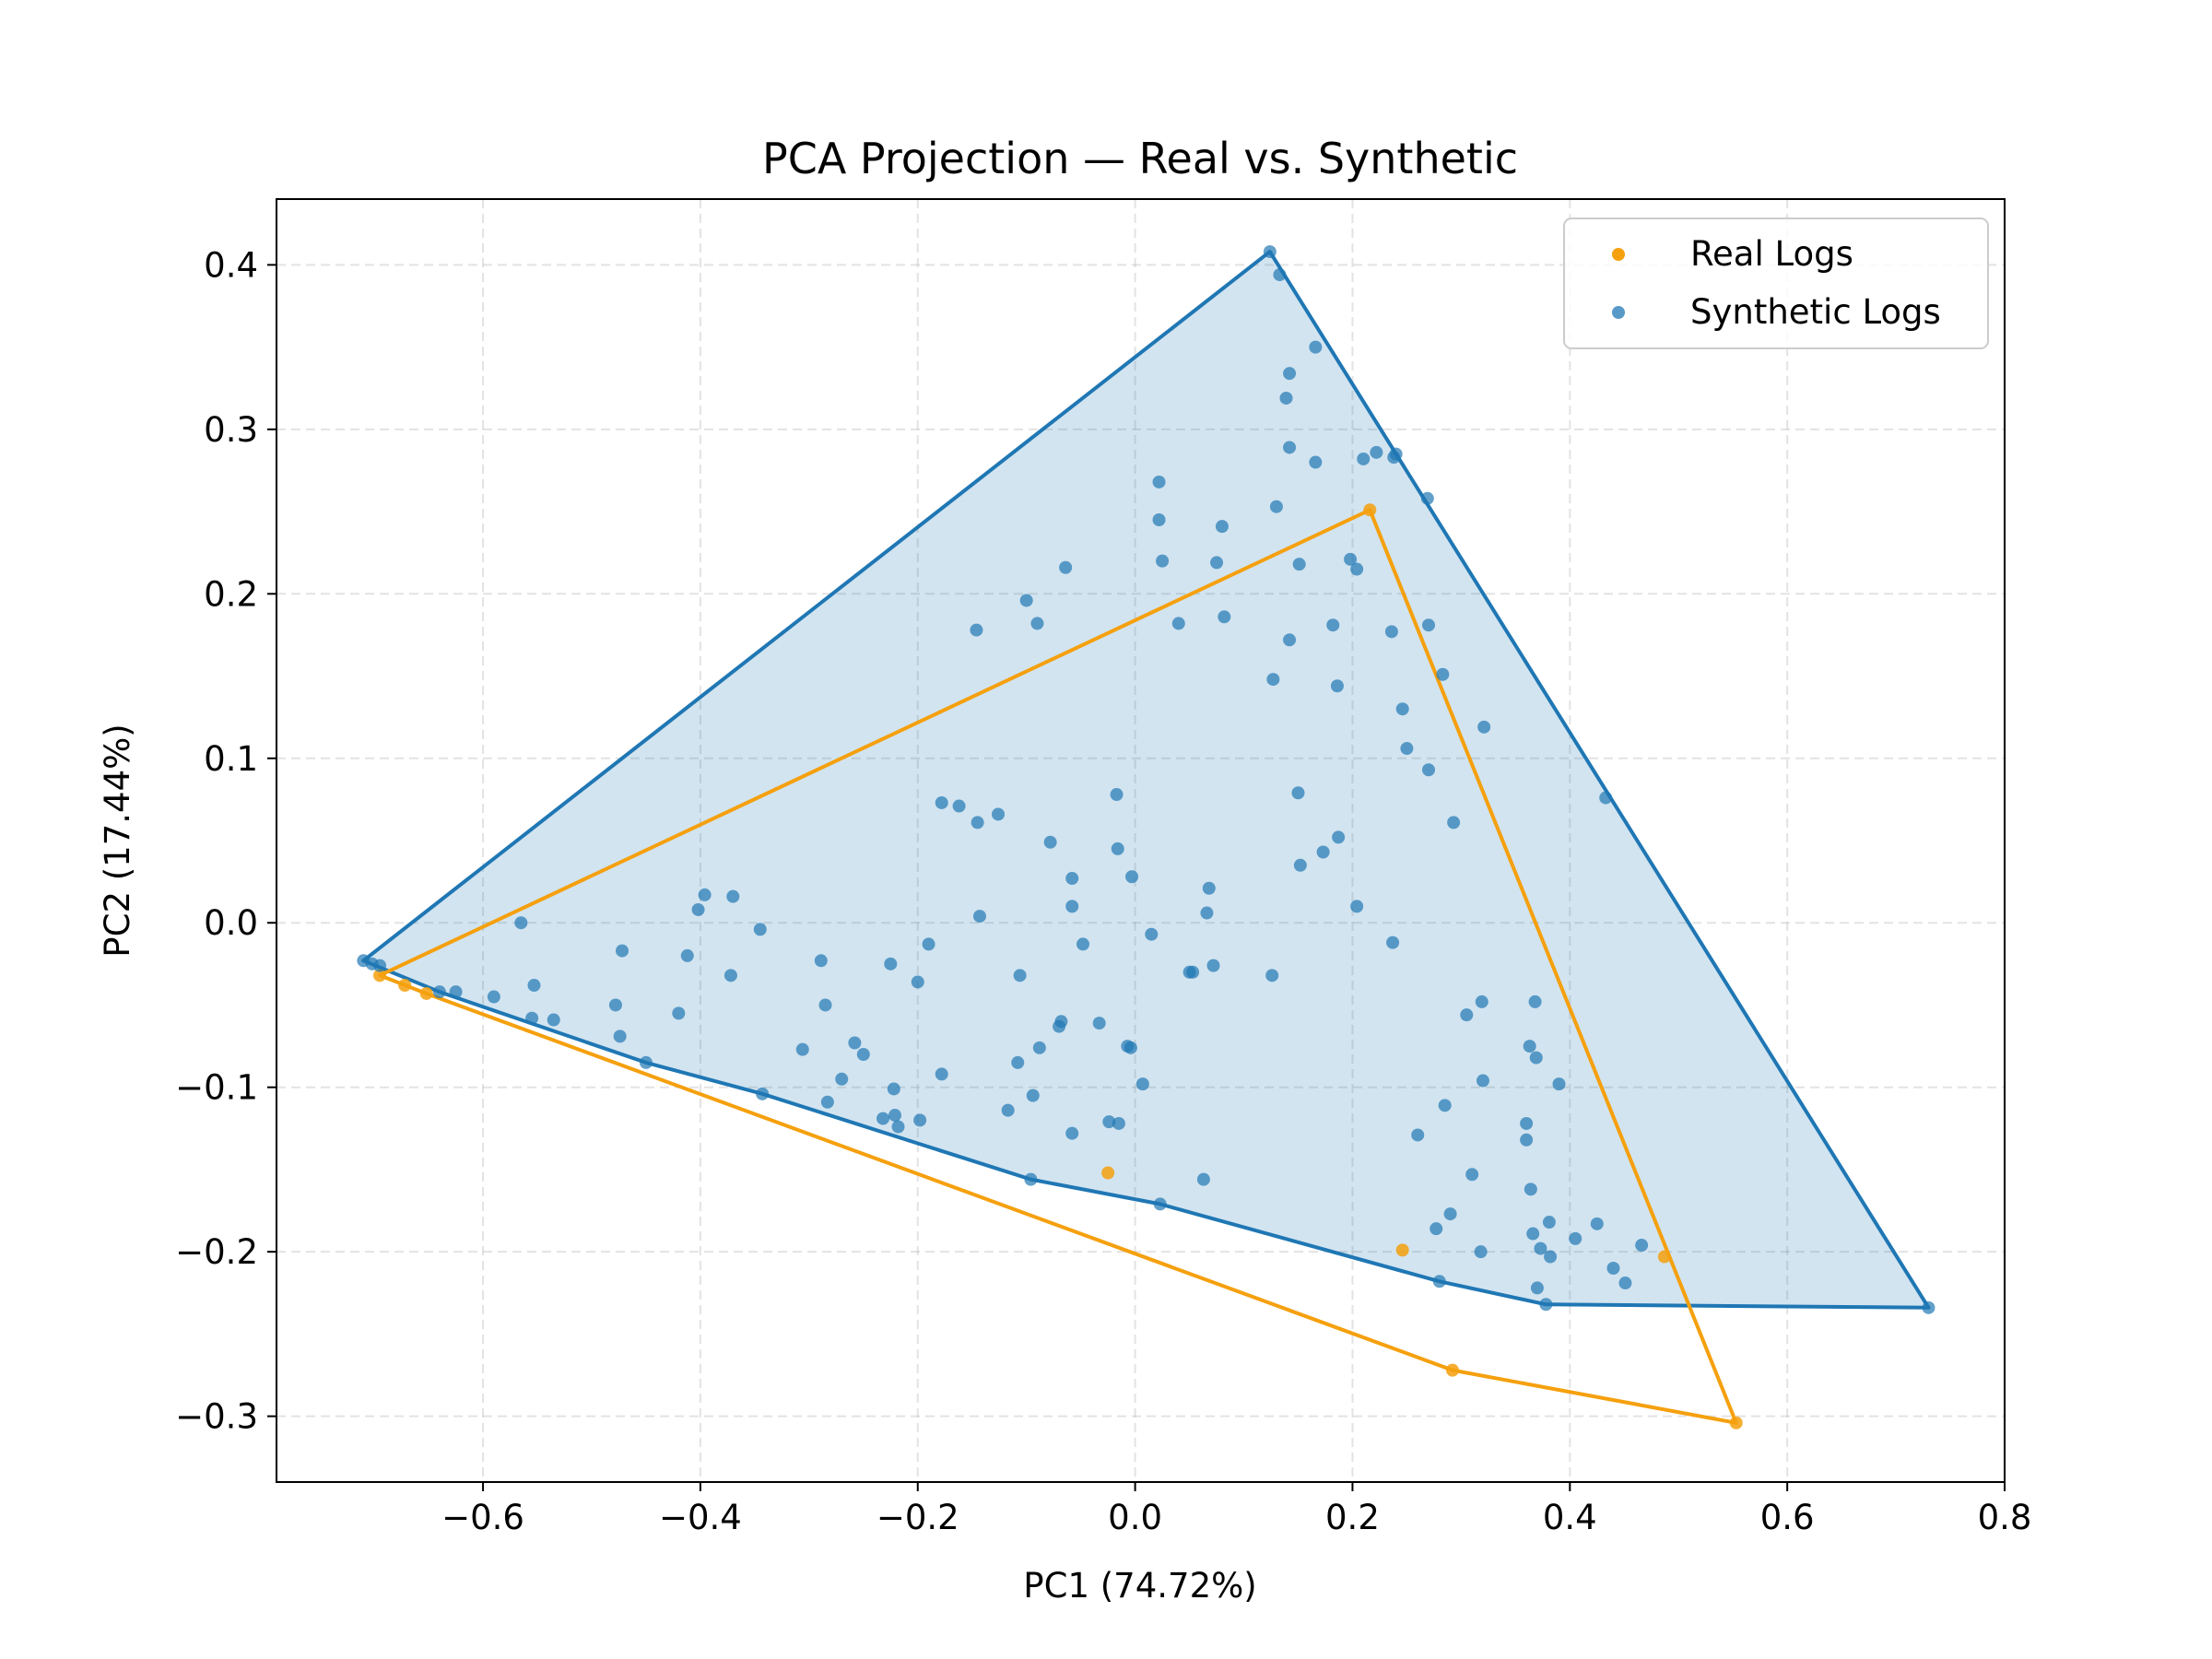 This screenshot has height=1659, width=2212. I want to click on legend-label-synthetic-logs: Synthetic Logs, so click(1815, 312).